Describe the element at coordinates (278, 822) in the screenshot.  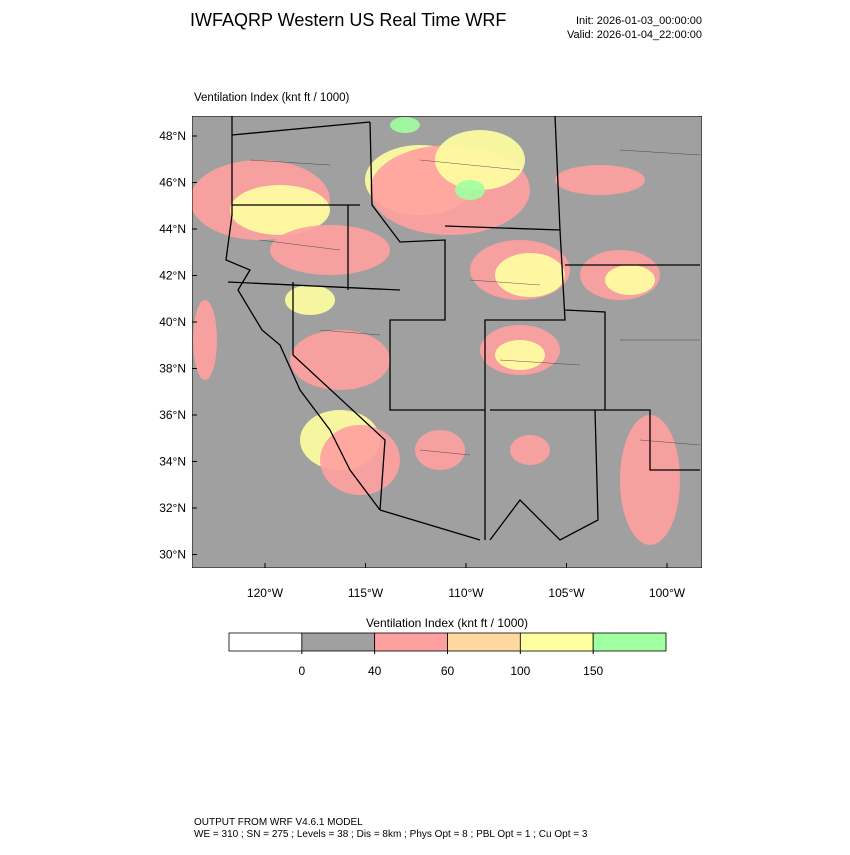
I see `footer-line: OUTPUT FROM WRF V4.6.1 MODEL` at that location.